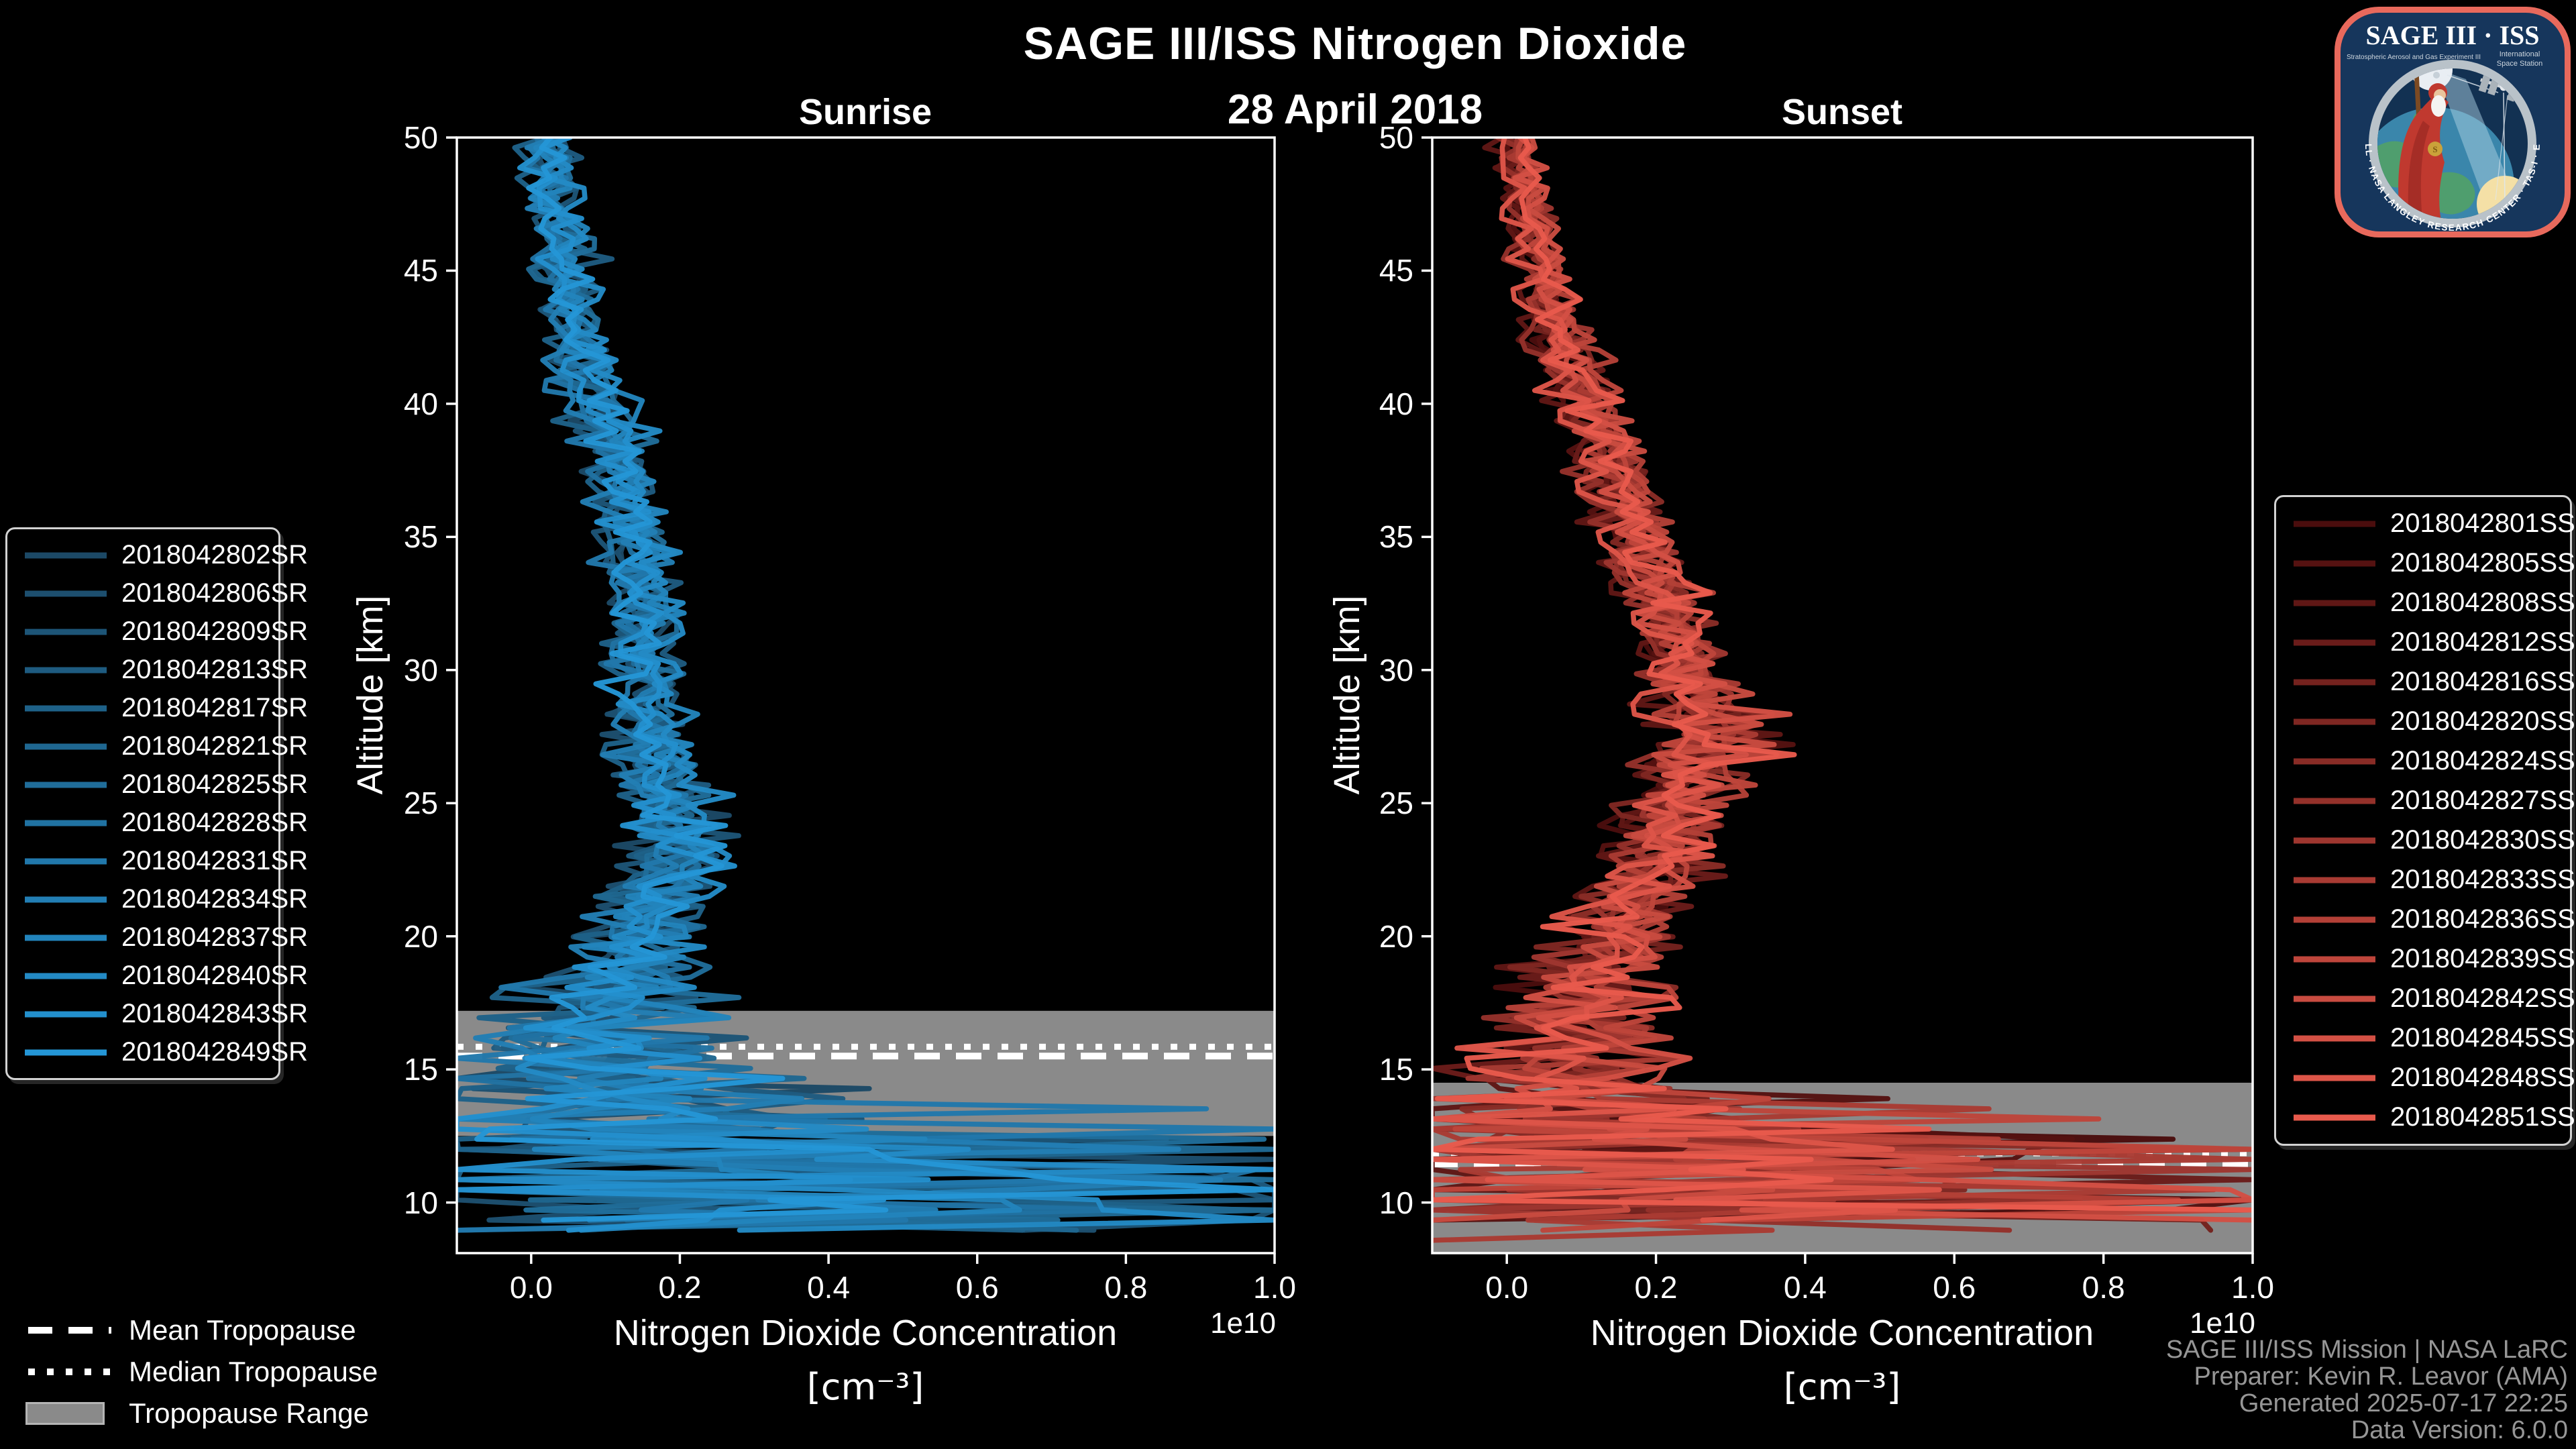 The image size is (2576, 1449). I want to click on legend-event-label: 2018042824SS, so click(2482, 760).